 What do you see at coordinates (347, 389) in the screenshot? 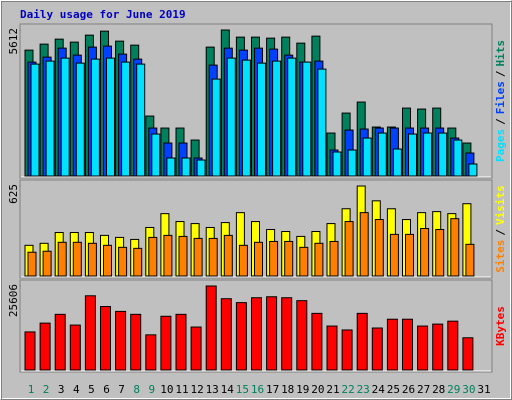
I see `x-tick-label: 22` at bounding box center [347, 389].